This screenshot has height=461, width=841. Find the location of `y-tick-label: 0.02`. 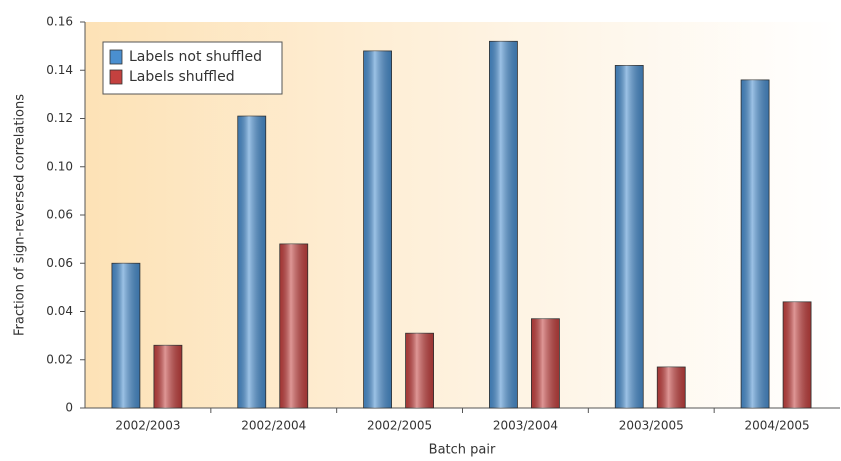

y-tick-label: 0.02 is located at coordinates (59, 359).